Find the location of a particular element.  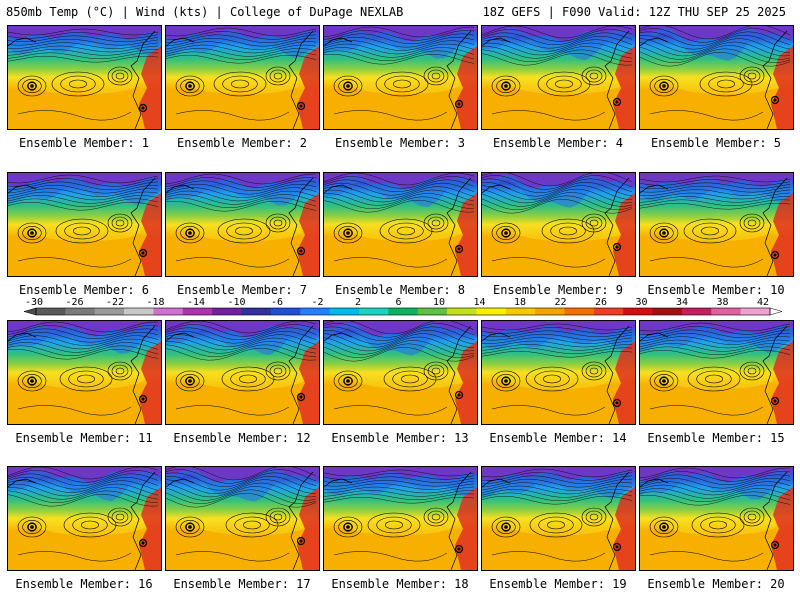

ensemble-member-caption: Ensemble Member: 8 is located at coordinates (400, 290).